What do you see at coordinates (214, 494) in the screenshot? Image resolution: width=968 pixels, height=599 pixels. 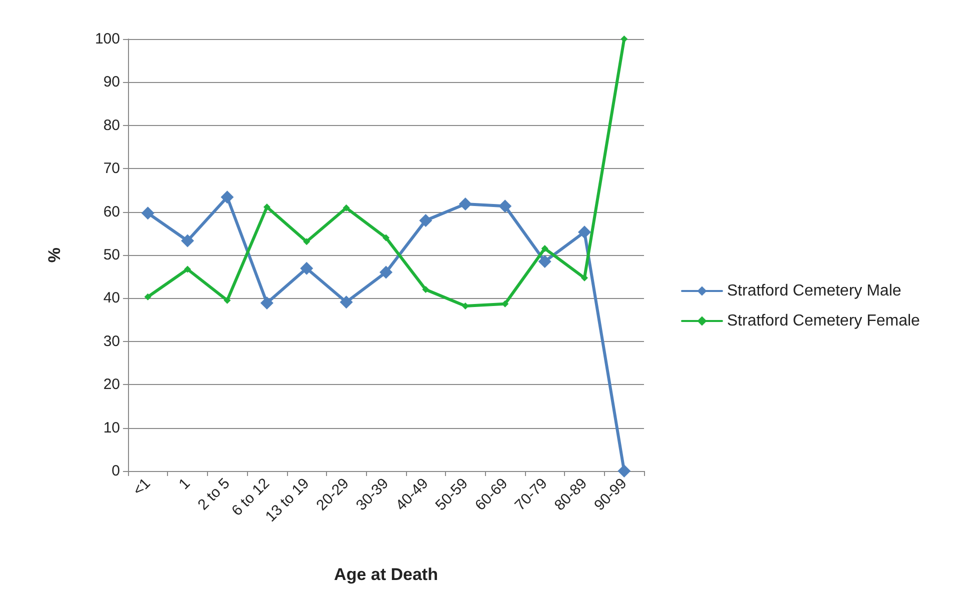 I see `x-tick-label: 2 to 5` at bounding box center [214, 494].